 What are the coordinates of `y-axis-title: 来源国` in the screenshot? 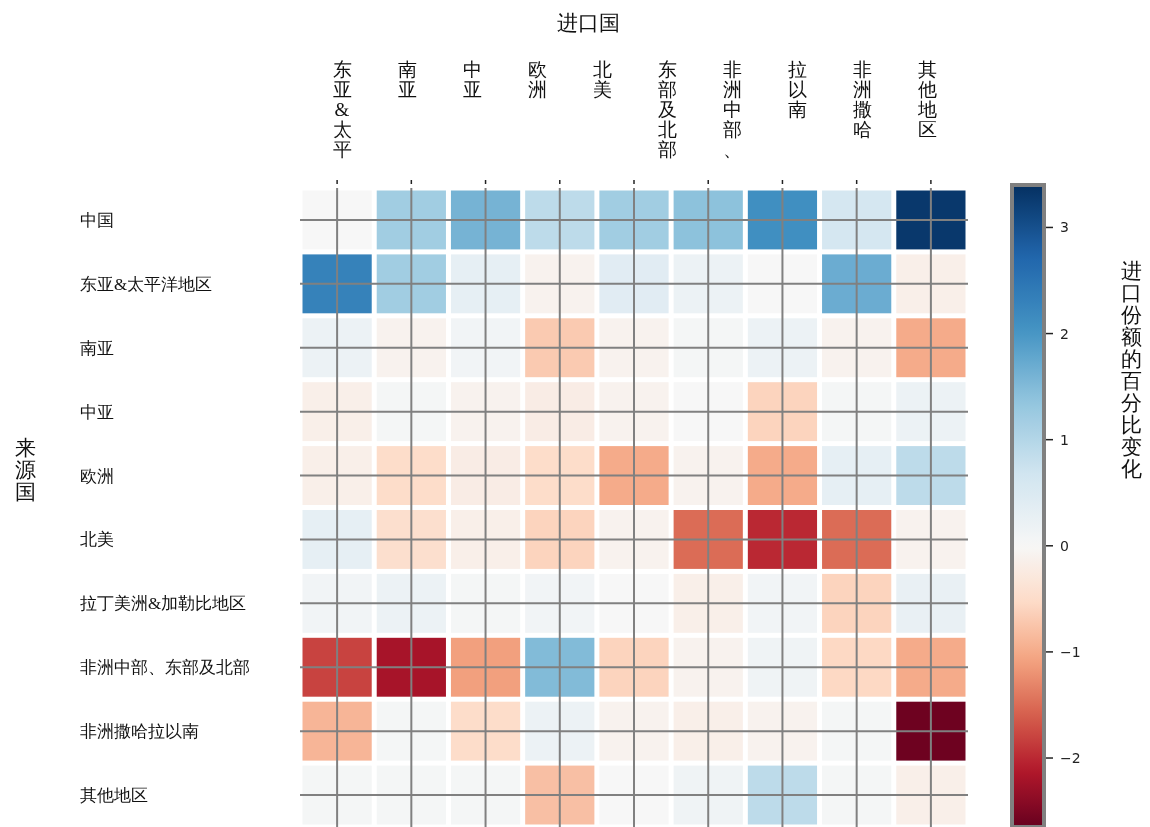 It's located at (25, 470).